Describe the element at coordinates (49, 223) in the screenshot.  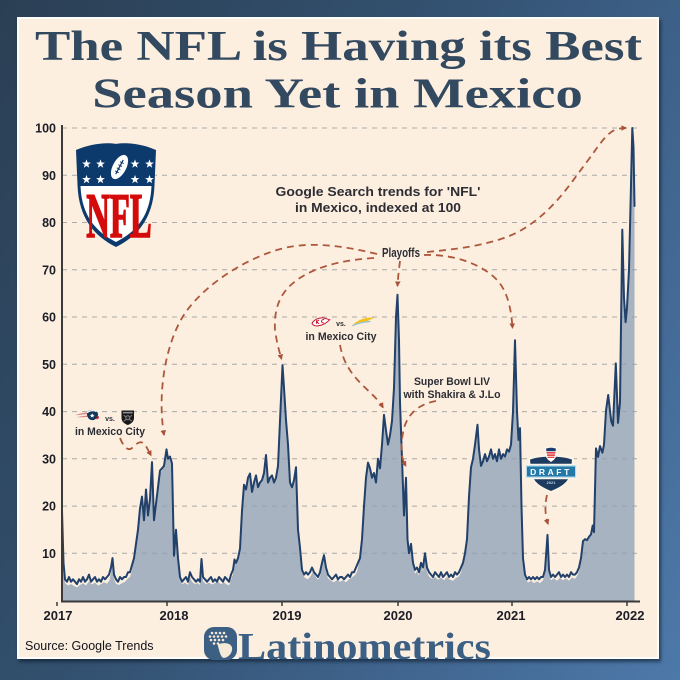
I see `svg-text: 80` at that location.